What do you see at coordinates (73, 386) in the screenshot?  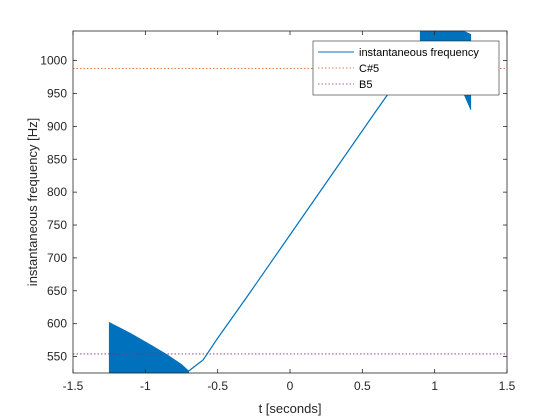 I see `x-tick-label: -1.5` at bounding box center [73, 386].